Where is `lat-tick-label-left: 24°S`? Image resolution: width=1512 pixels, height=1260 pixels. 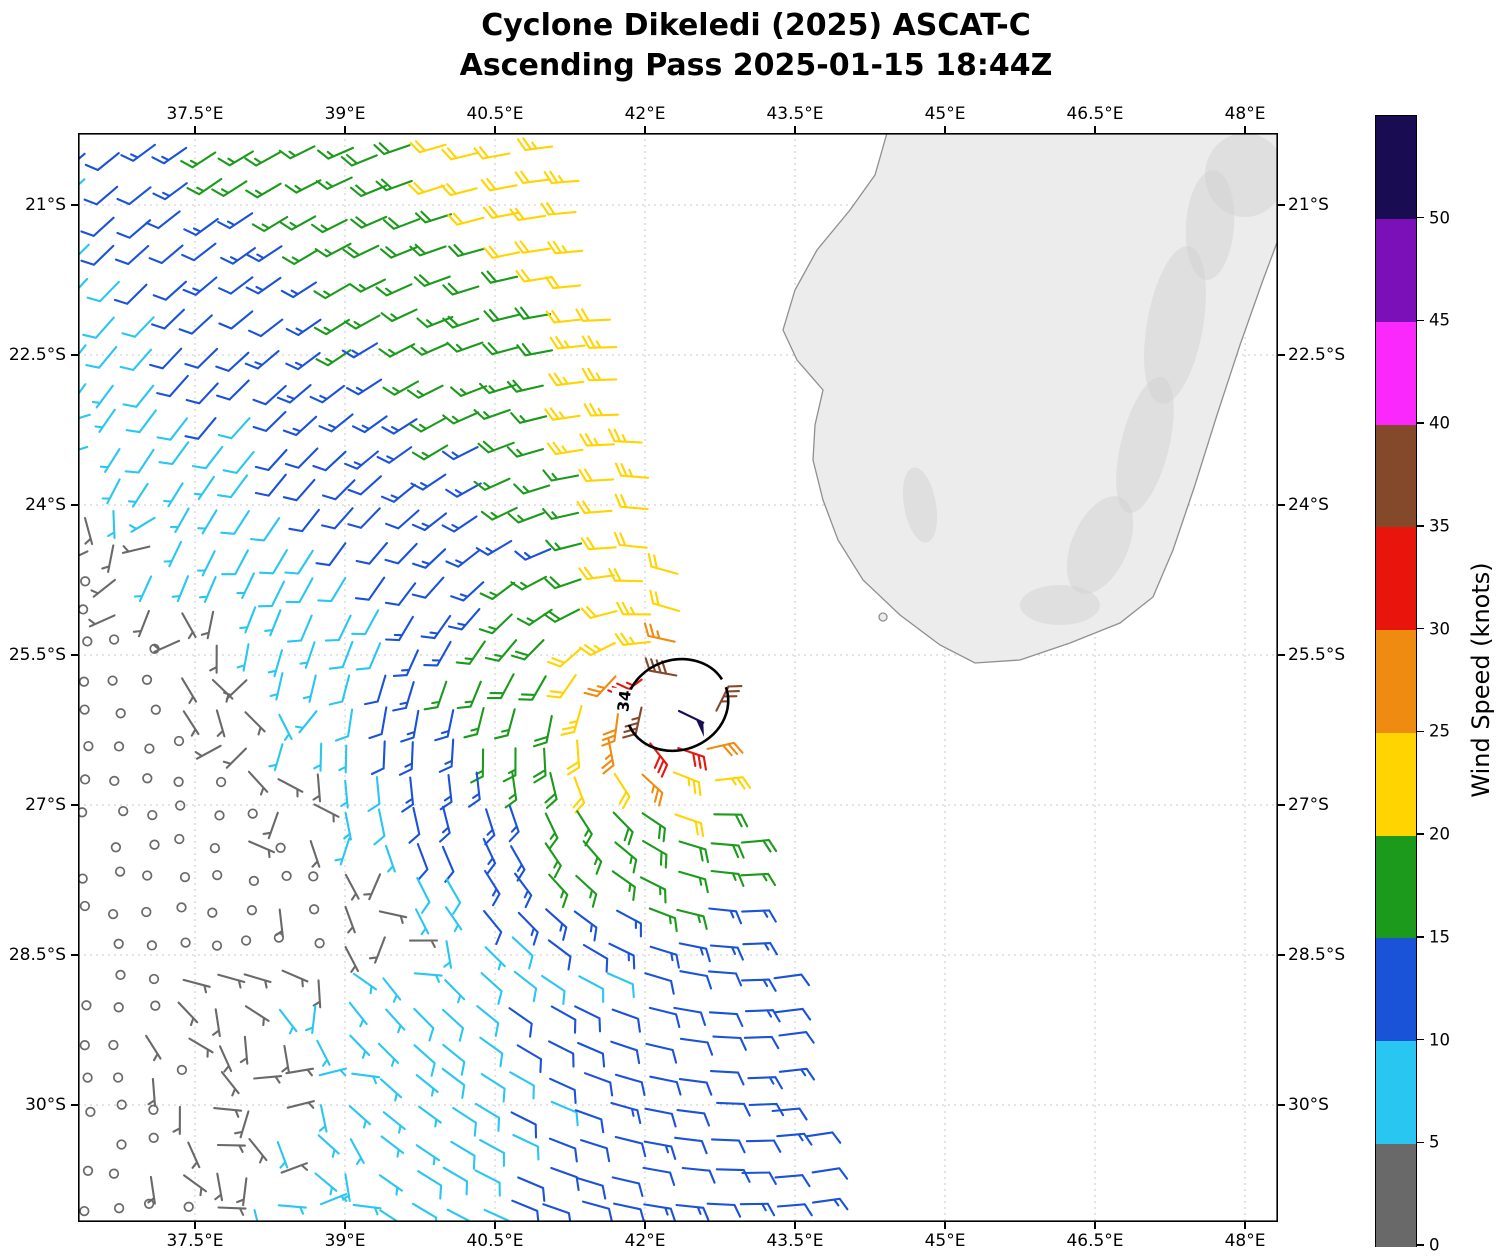
lat-tick-label-left: 24°S is located at coordinates (45, 505).